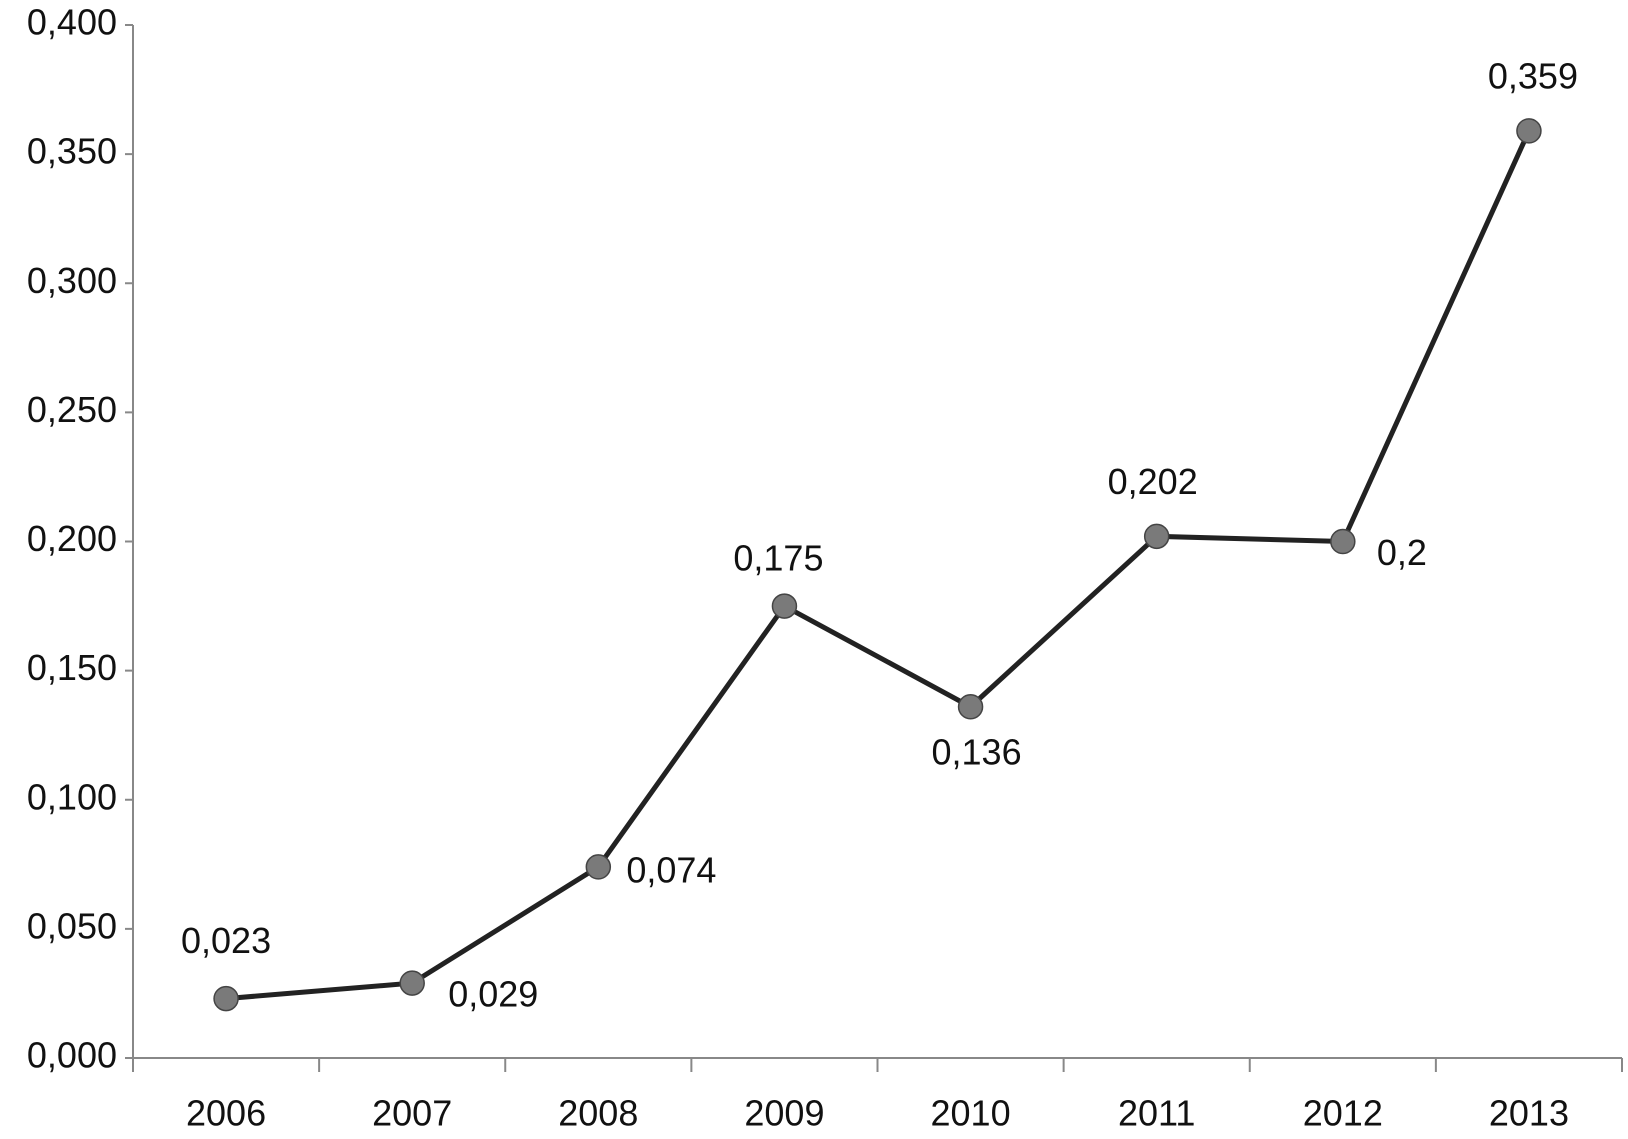 This screenshot has width=1628, height=1139. What do you see at coordinates (493, 994) in the screenshot?
I see `data-label: 0,029` at bounding box center [493, 994].